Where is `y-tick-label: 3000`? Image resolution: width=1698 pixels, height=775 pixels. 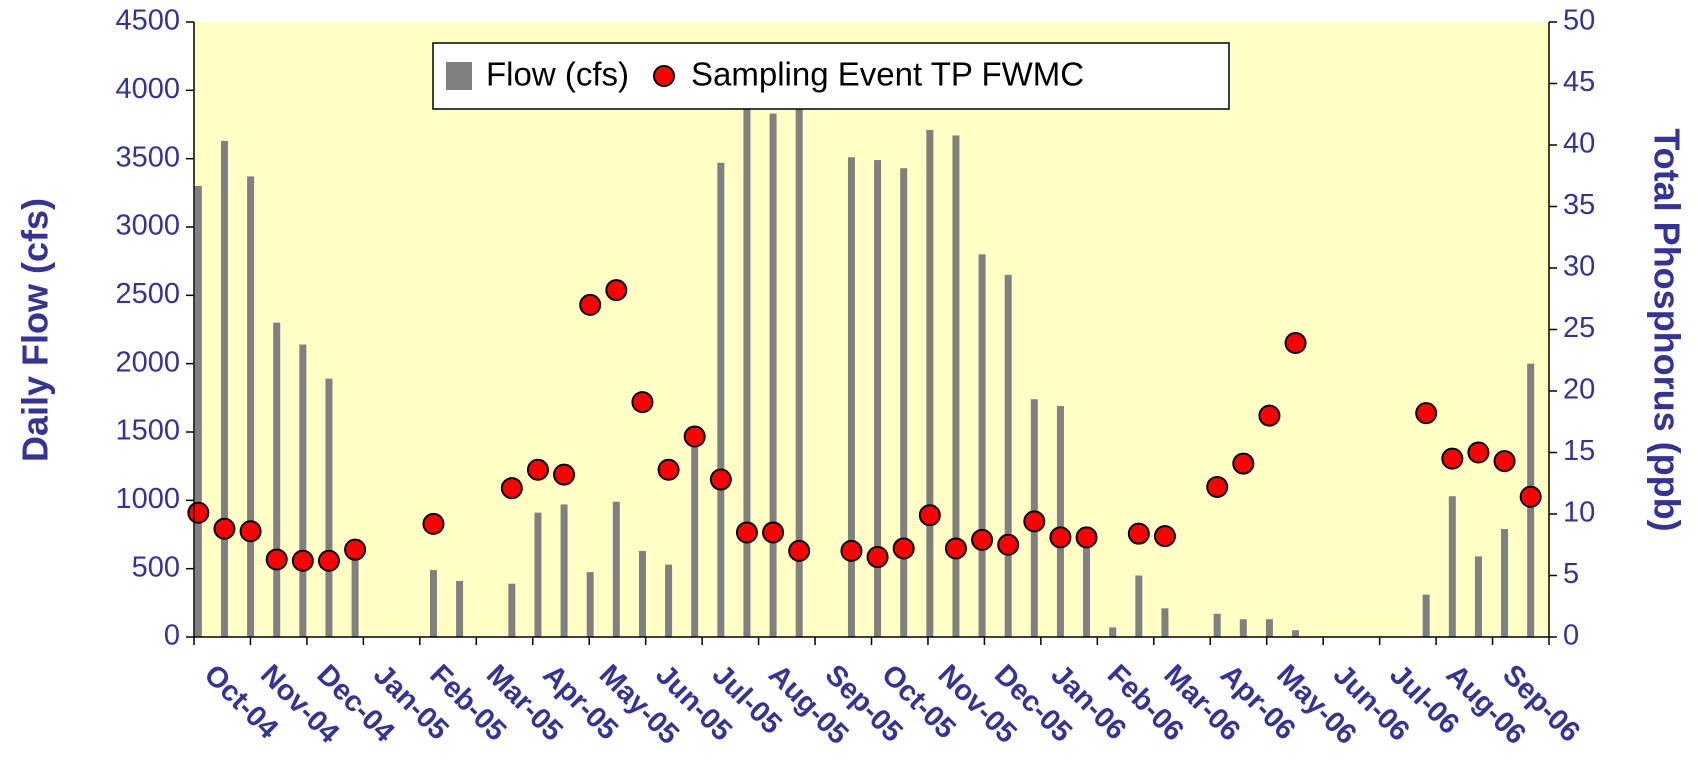
y-tick-label: 3000 is located at coordinates (147, 226).